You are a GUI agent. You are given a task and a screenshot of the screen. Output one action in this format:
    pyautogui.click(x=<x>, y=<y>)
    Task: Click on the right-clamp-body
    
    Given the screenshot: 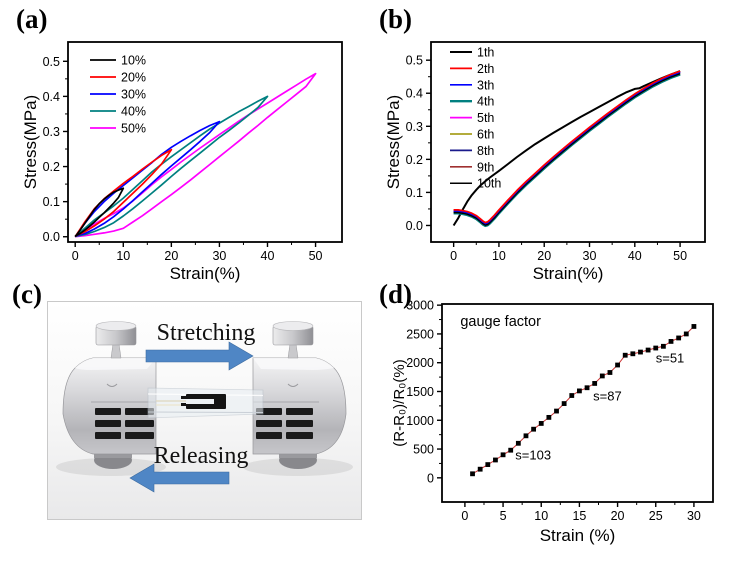 What is the action you would take?
    pyautogui.click(x=299, y=406)
    